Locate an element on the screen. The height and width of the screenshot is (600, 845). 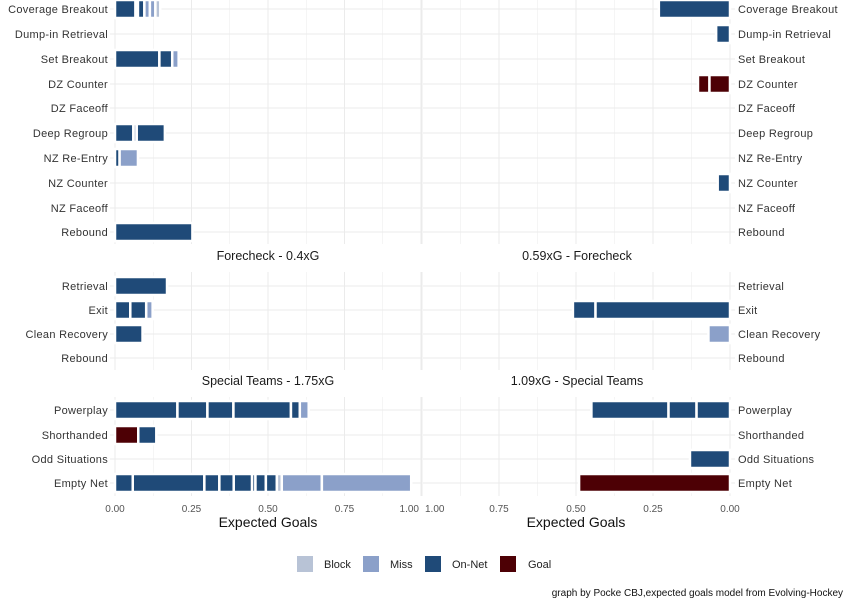
row-label-right: Set Breakout is located at coordinates (771, 60).